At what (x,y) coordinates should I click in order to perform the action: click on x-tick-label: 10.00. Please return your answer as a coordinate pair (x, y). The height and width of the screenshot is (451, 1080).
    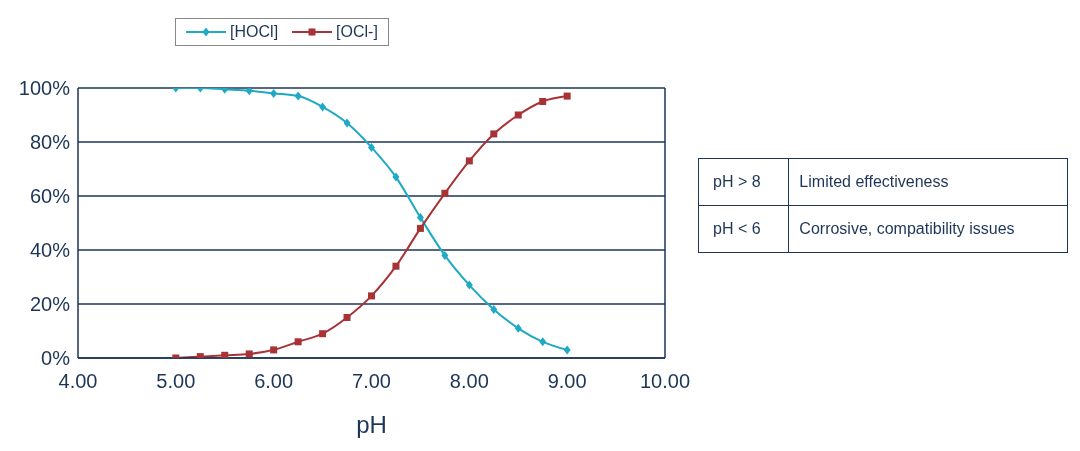
    Looking at the image, I should click on (665, 381).